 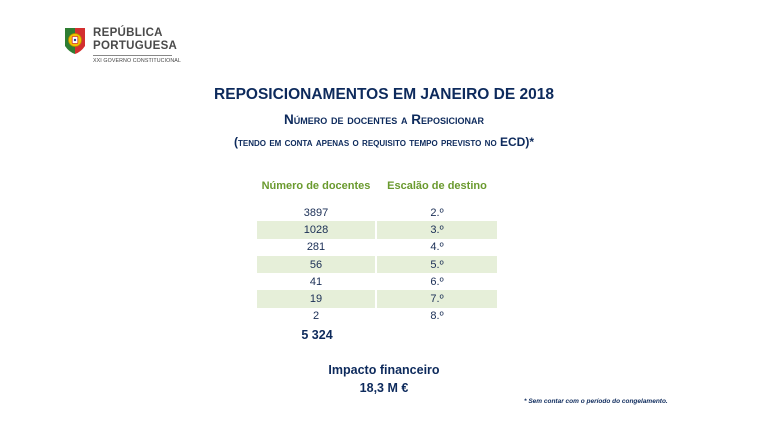 What do you see at coordinates (135, 46) in the screenshot?
I see `logo-text-portuguesa: PORTUGUESA` at bounding box center [135, 46].